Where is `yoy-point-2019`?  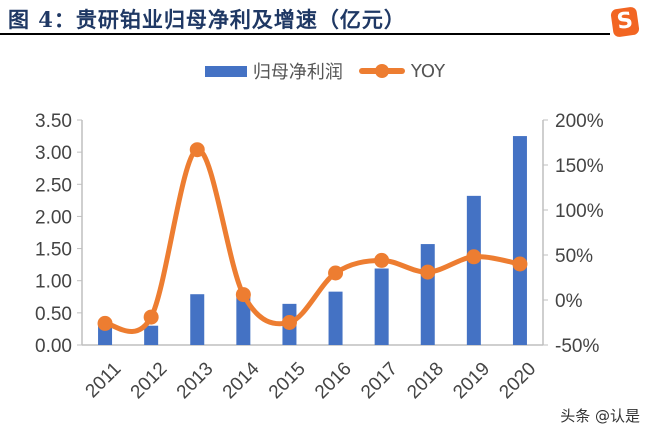 yoy-point-2019 is located at coordinates (474, 257).